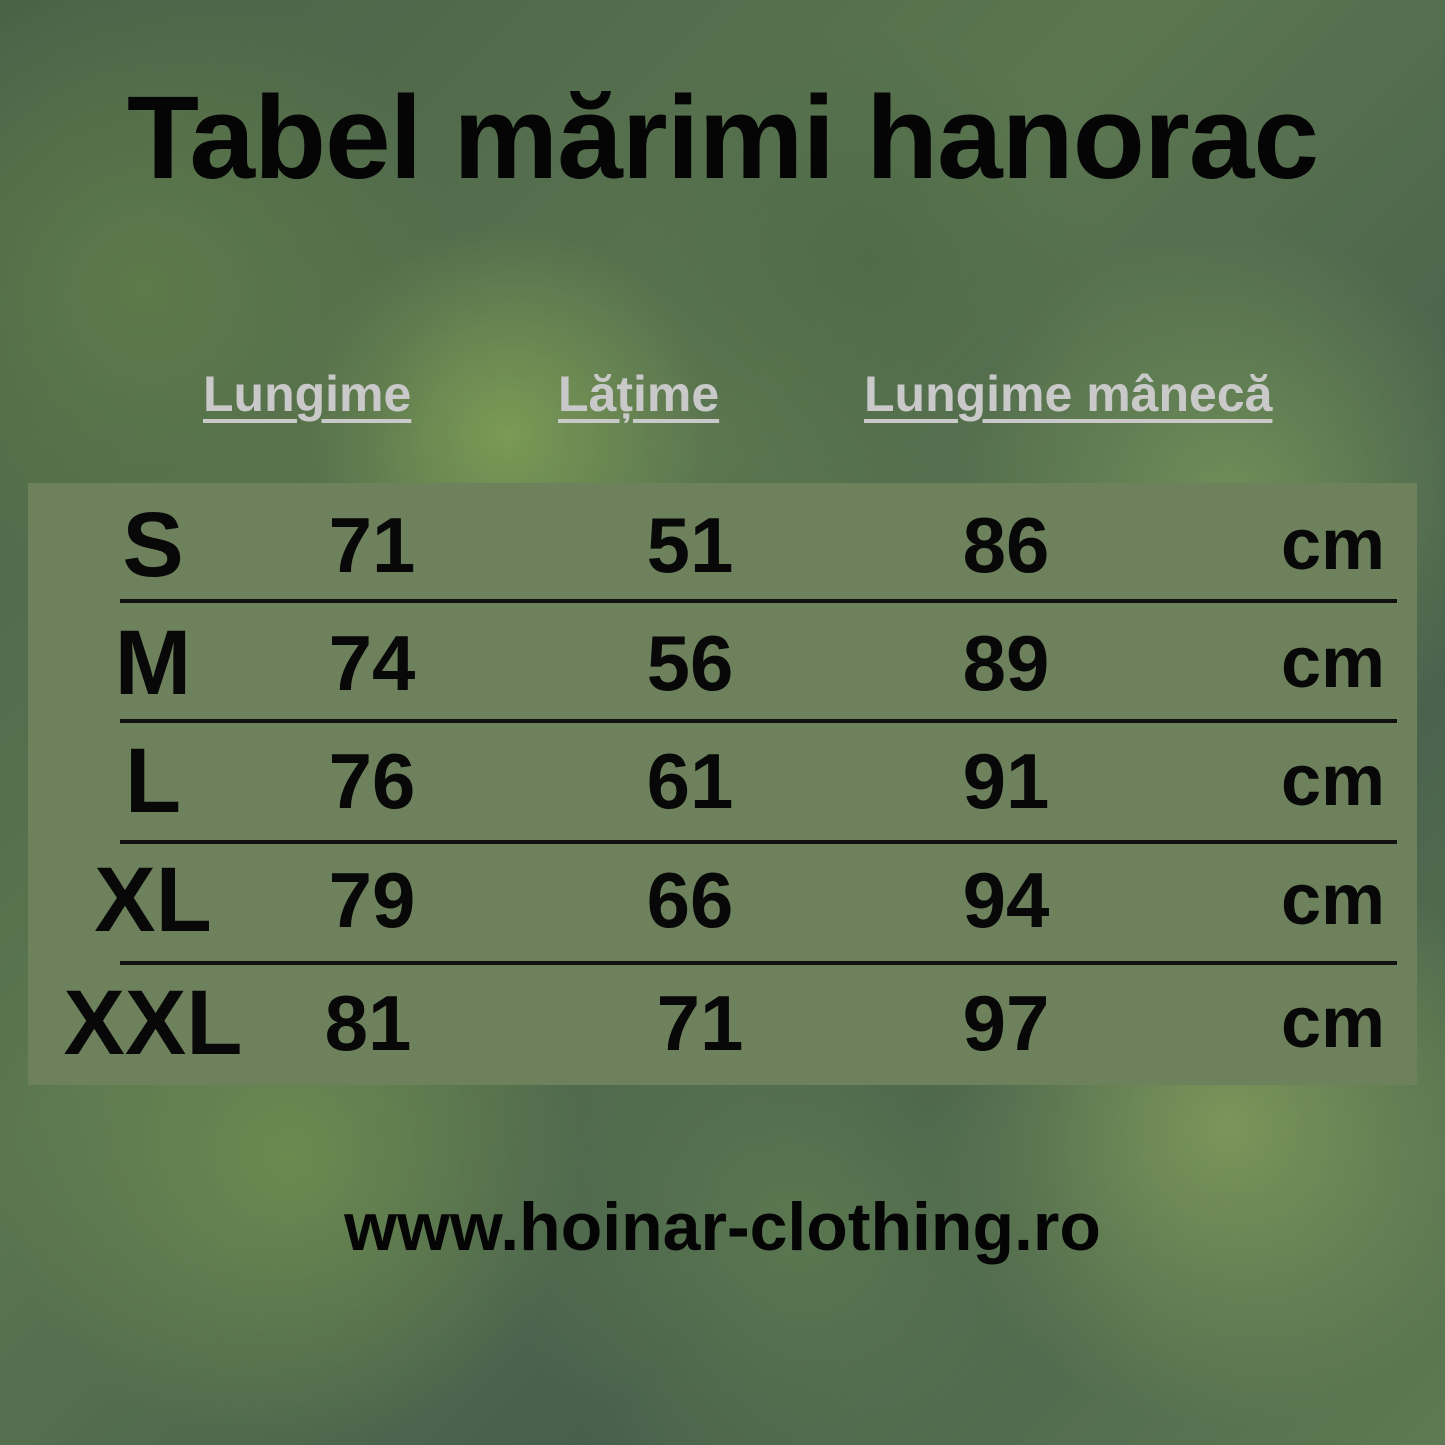  I want to click on size-label: L, so click(153, 781).